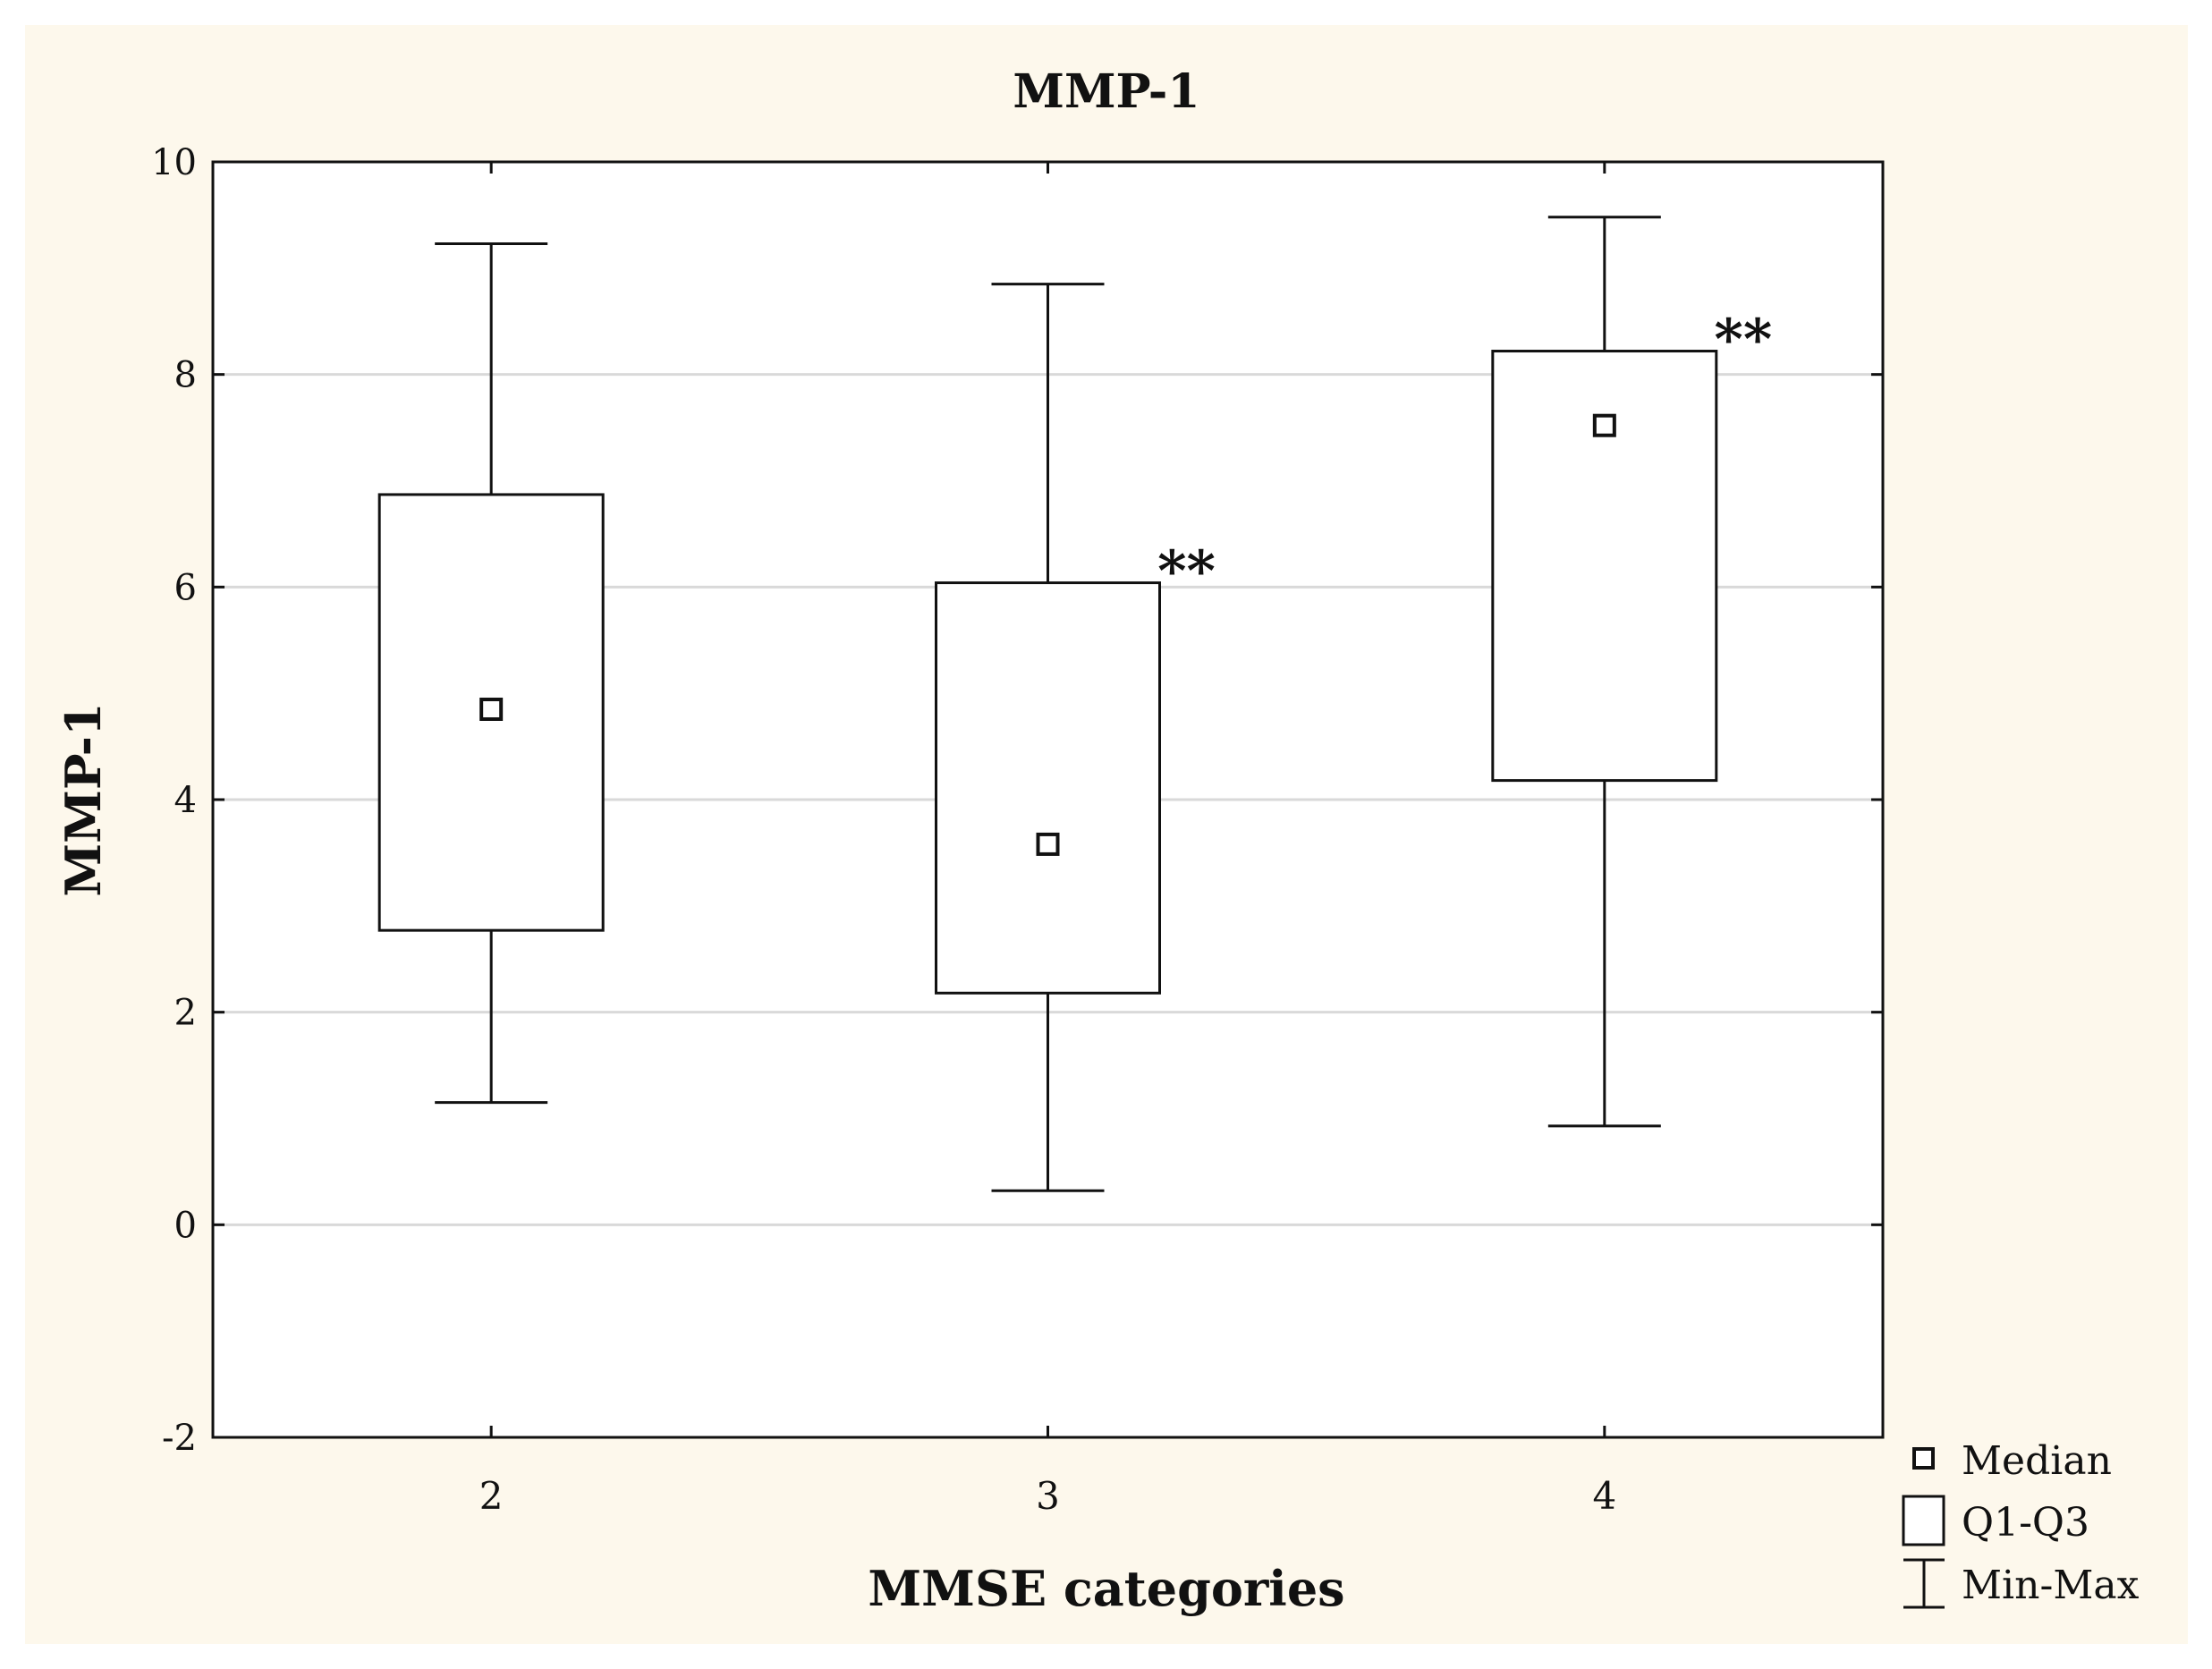 The image size is (2212, 1669). I want to click on legend-median-label: Median, so click(2037, 1461).